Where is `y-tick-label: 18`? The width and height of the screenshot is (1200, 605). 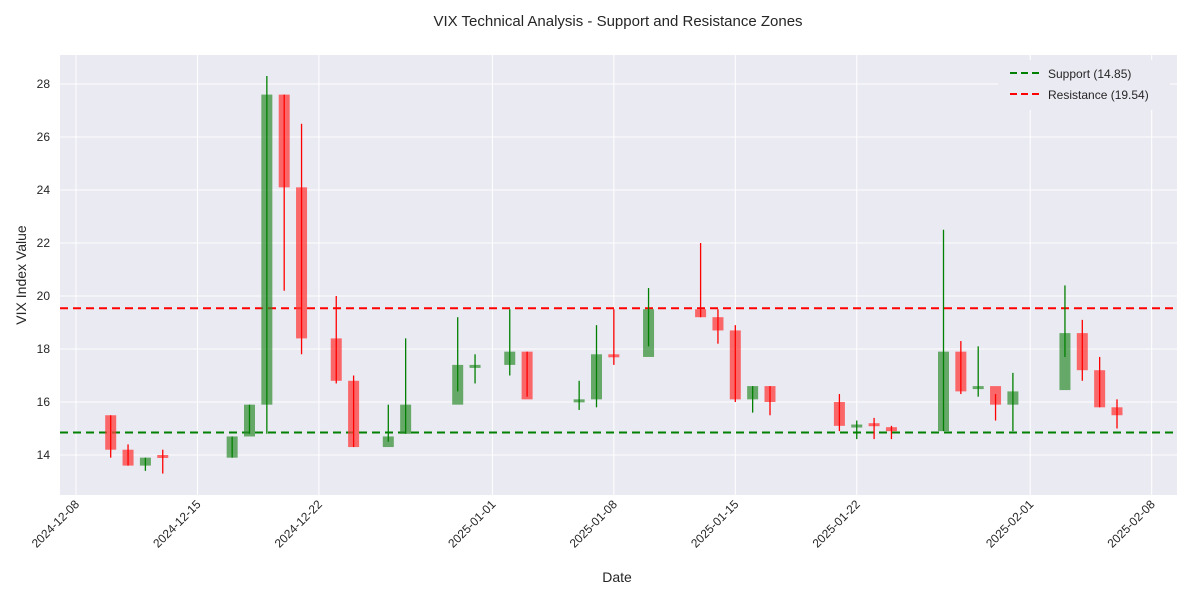 y-tick-label: 18 is located at coordinates (44, 349).